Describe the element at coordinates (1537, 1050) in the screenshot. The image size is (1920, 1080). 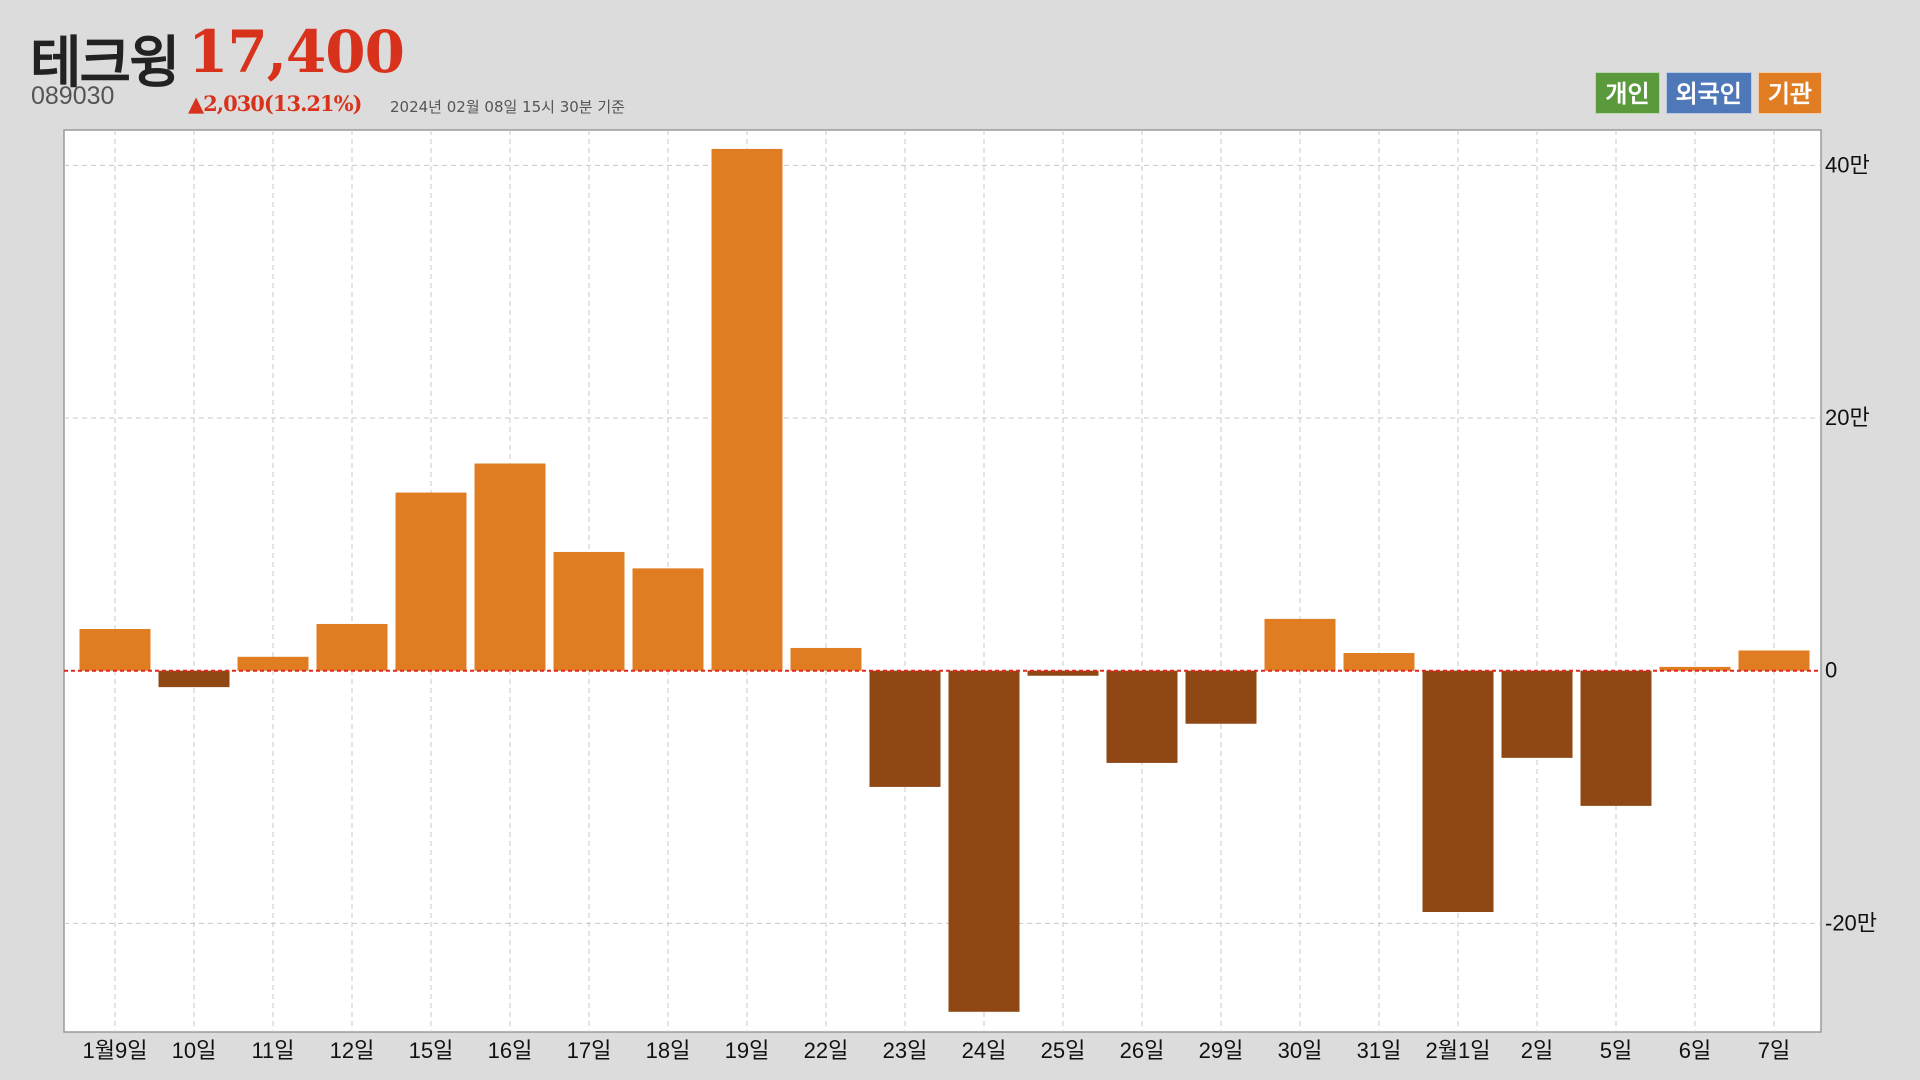
I see `x-tick-label: 2일` at that location.